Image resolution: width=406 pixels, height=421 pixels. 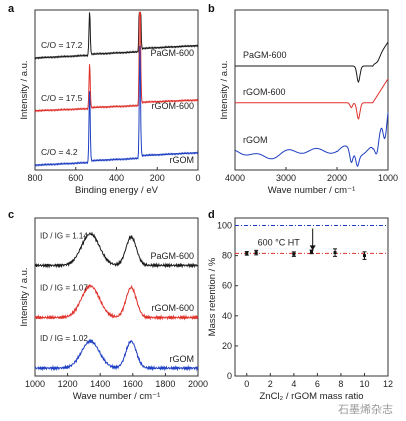 What do you see at coordinates (100, 384) in the screenshot?
I see `panel-c-xtick-label-2: 1400` at bounding box center [100, 384].